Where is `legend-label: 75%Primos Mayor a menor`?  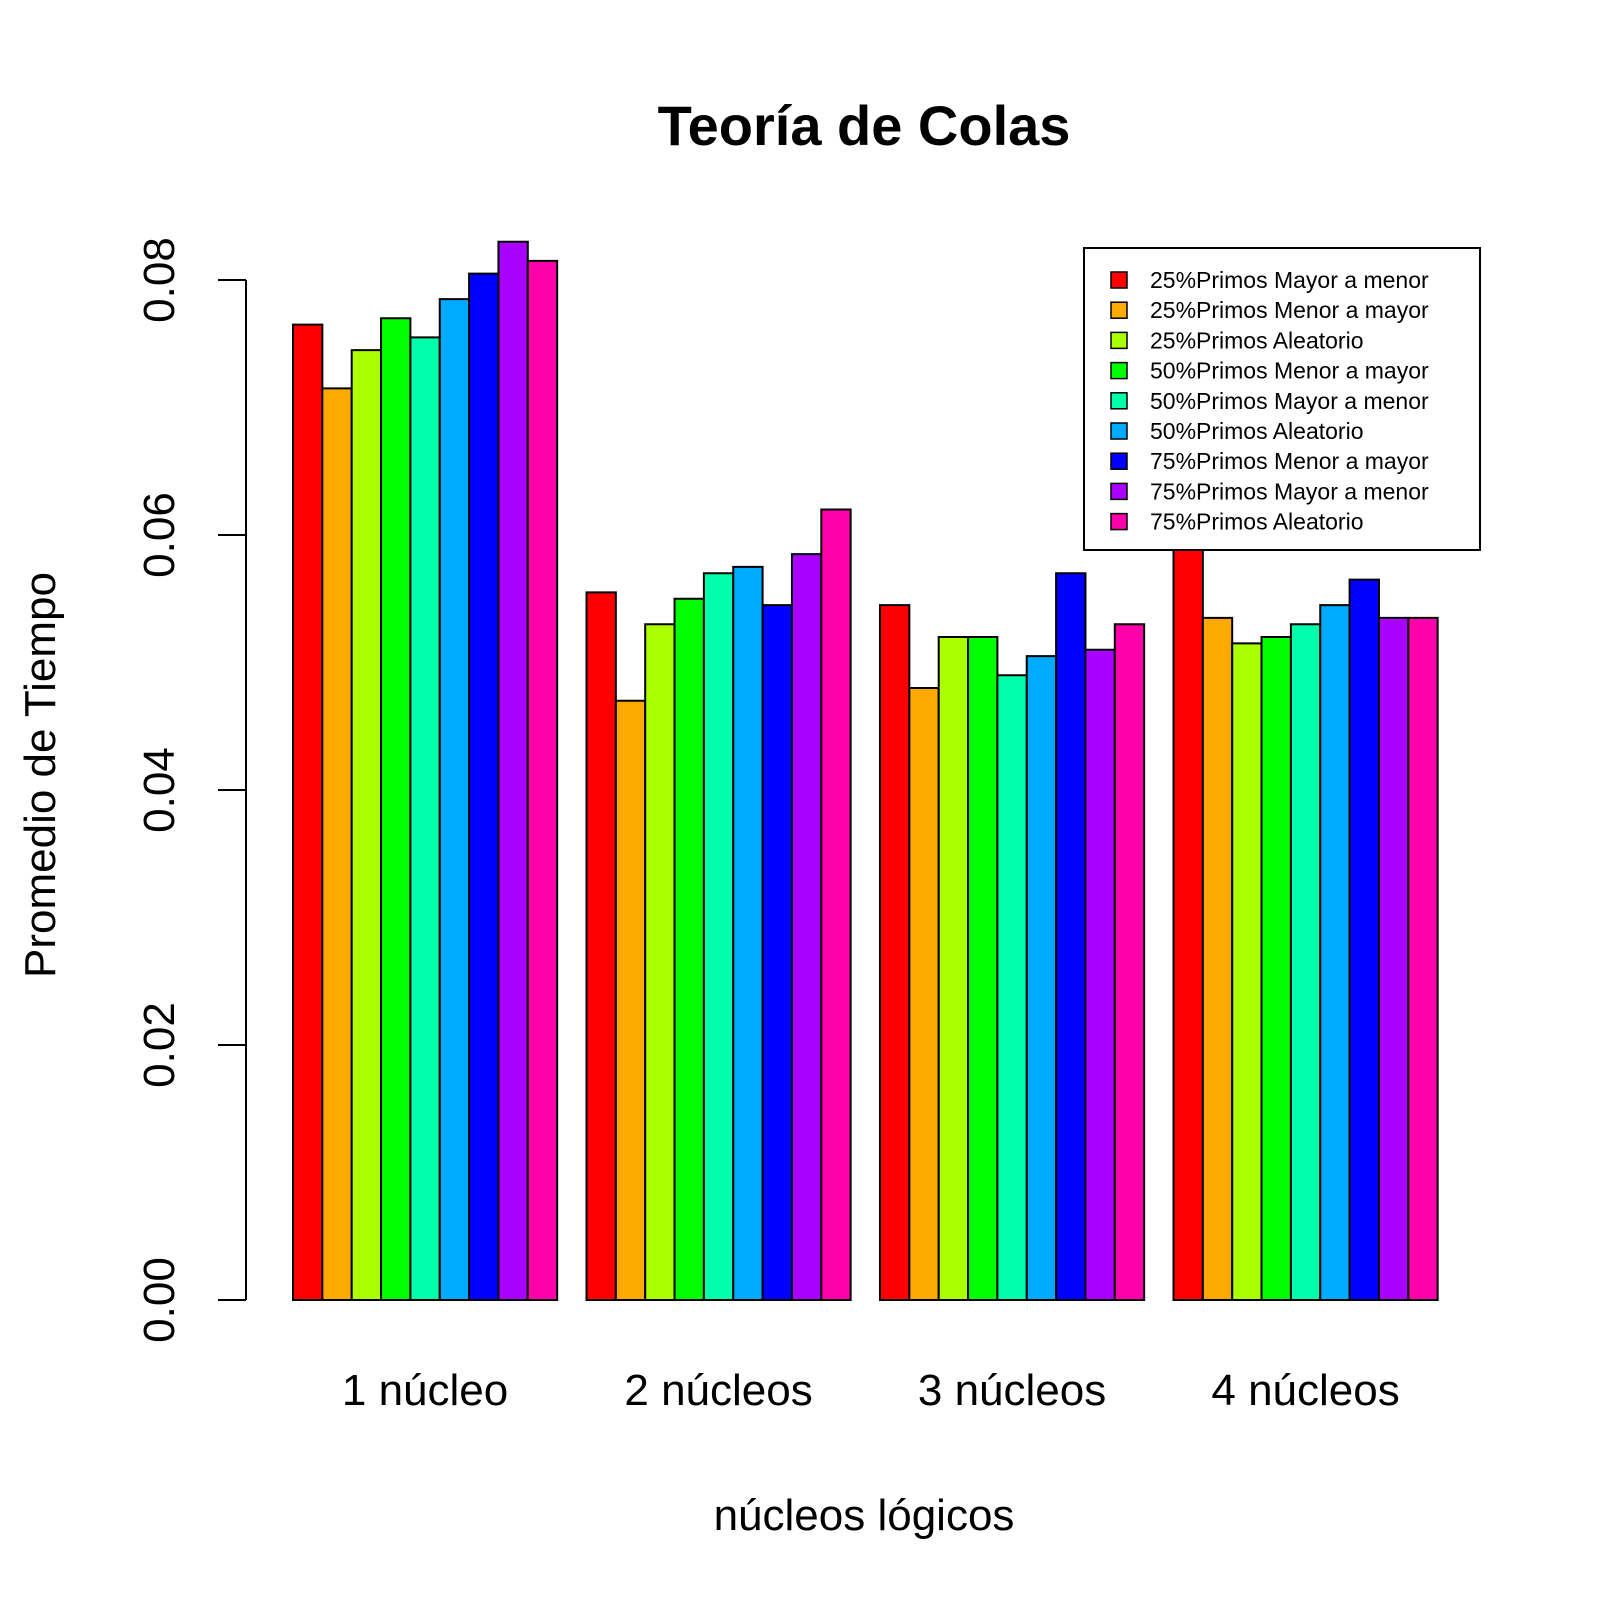
legend-label: 75%Primos Mayor a menor is located at coordinates (1289, 491).